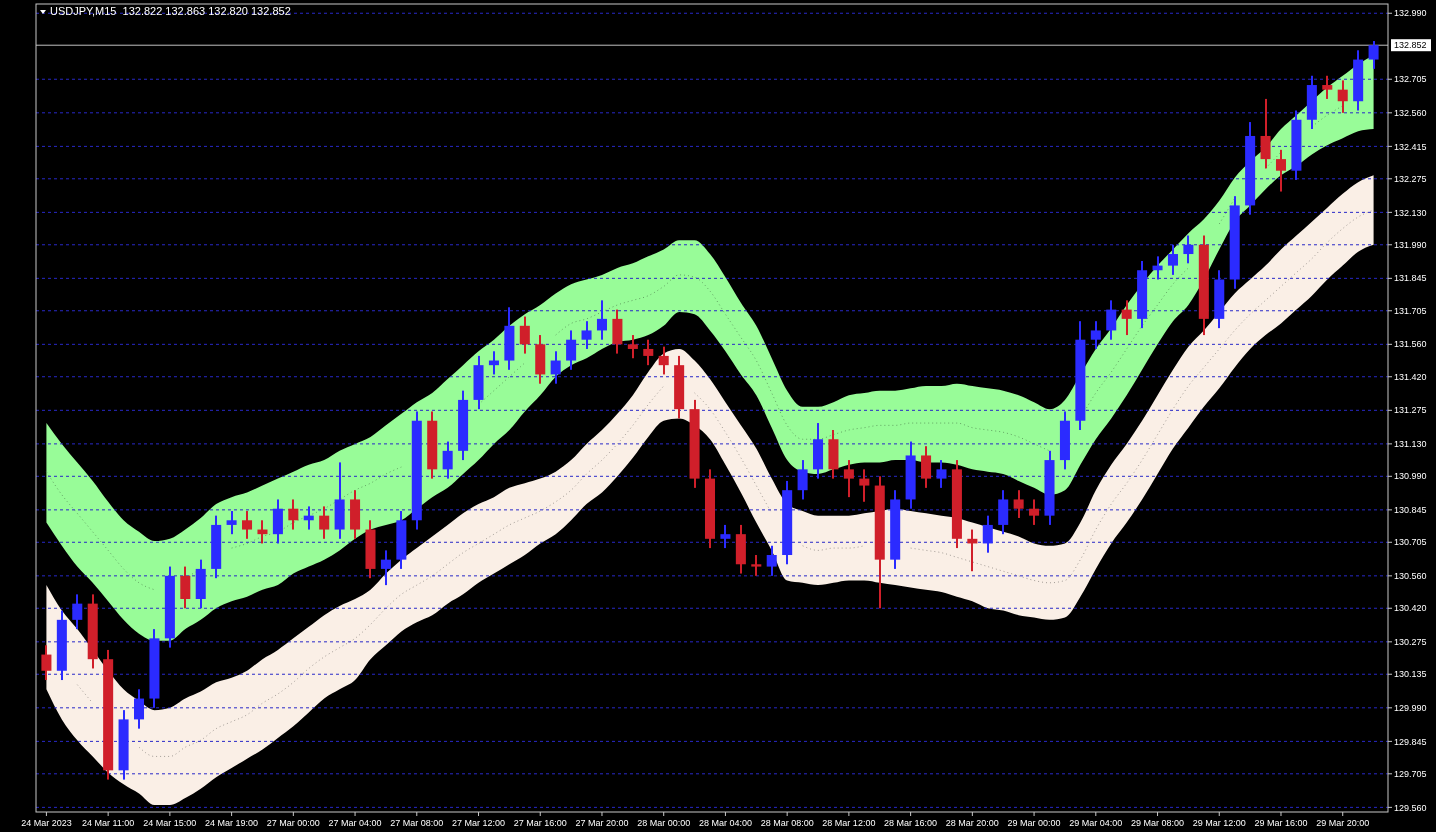 The width and height of the screenshot is (1436, 832). I want to click on y-tick-label: 132.560, so click(1410, 112).